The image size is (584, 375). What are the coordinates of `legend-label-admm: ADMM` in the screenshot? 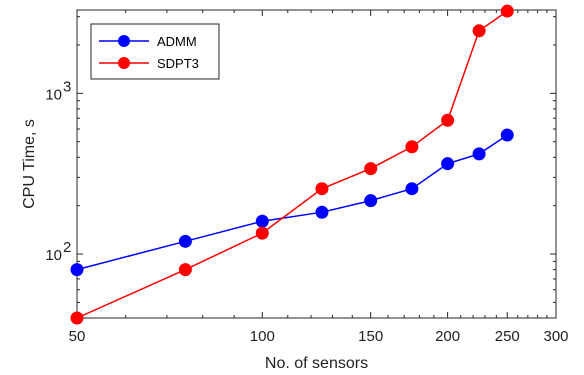 It's located at (177, 41).